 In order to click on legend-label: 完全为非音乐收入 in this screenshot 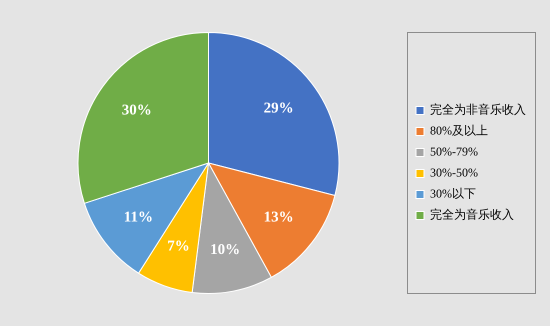, I will do `click(478, 109)`.